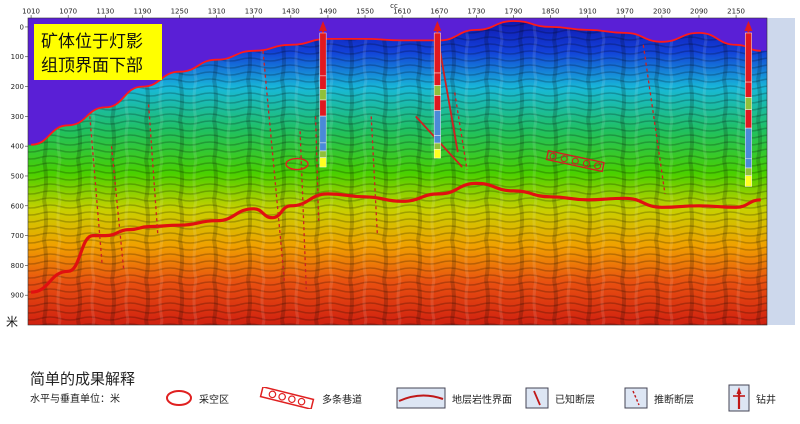  I want to click on x-tick-label-19: 2150, so click(736, 12).